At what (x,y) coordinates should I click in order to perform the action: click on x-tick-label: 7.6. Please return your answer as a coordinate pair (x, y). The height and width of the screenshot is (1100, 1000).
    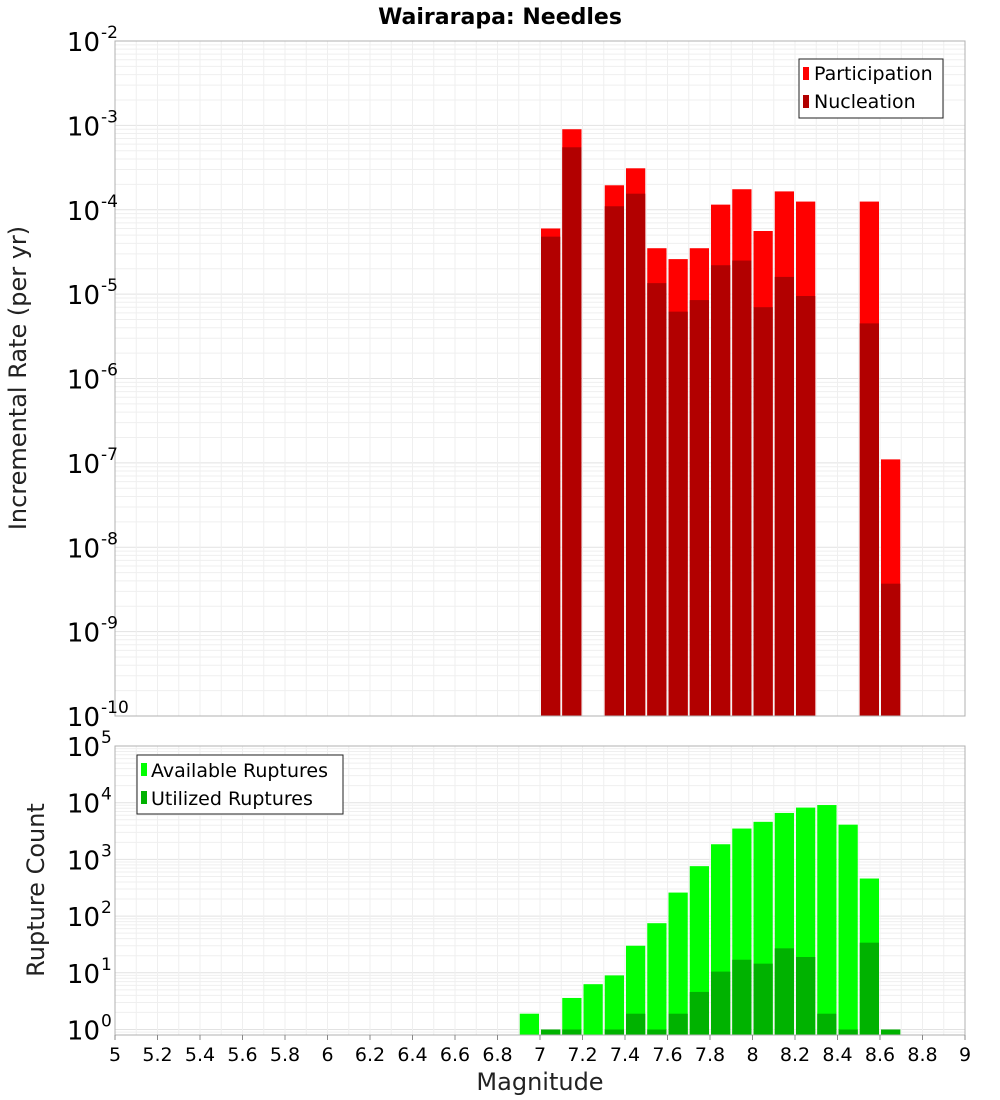
    Looking at the image, I should click on (667, 1055).